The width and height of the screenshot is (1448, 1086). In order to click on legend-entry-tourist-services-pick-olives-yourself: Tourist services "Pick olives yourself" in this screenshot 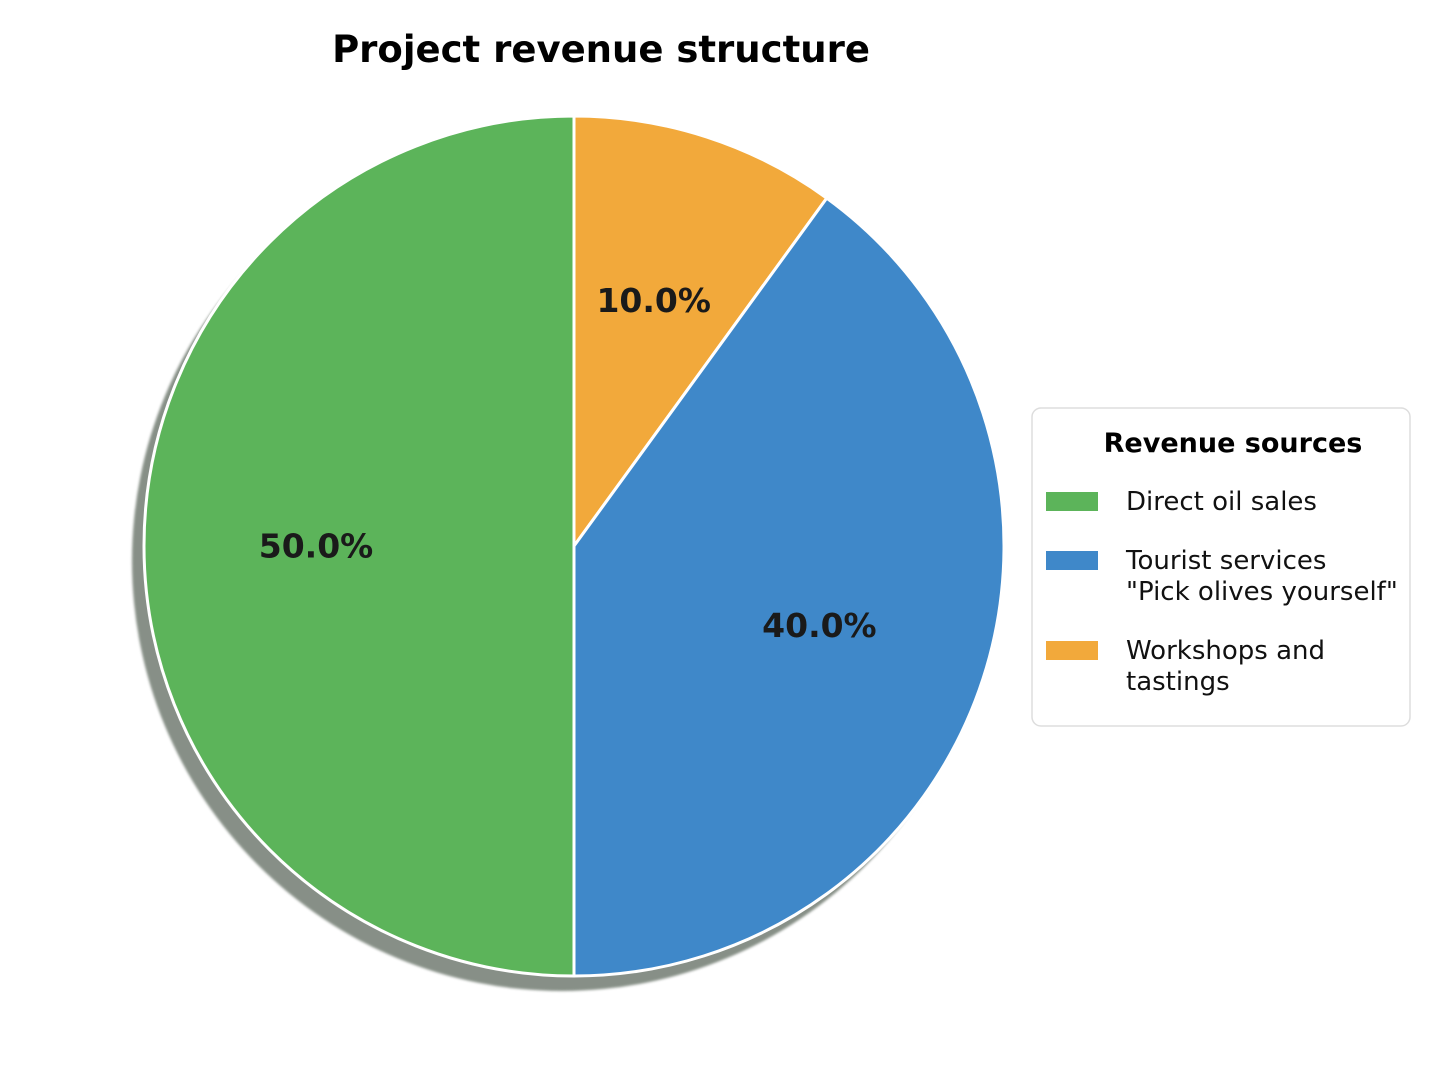, I will do `click(1222, 576)`.